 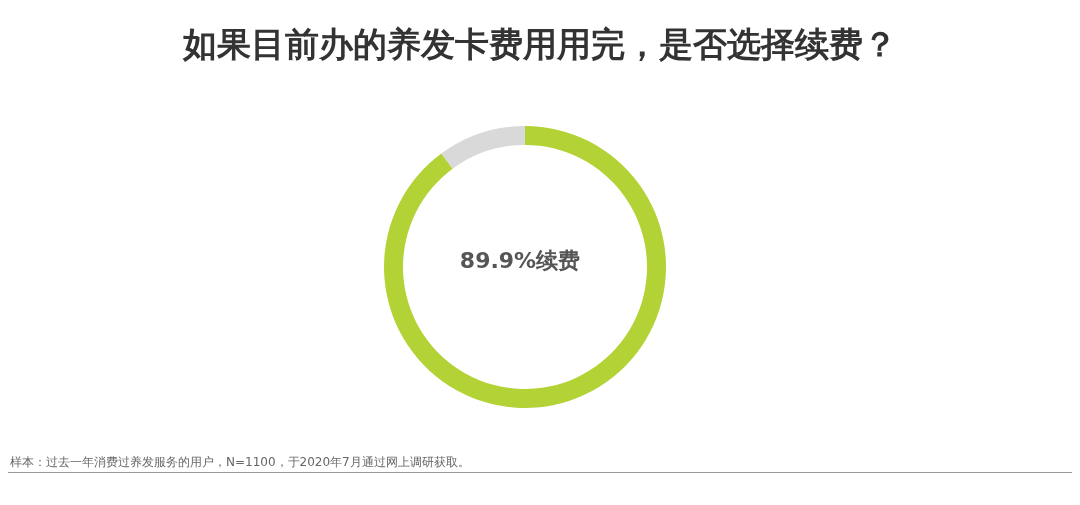 What do you see at coordinates (240, 462) in the screenshot?
I see `text: 样本：过去一年消费过养发服务的用户，N=1100，于2020年7月通过网上调研获取。` at bounding box center [240, 462].